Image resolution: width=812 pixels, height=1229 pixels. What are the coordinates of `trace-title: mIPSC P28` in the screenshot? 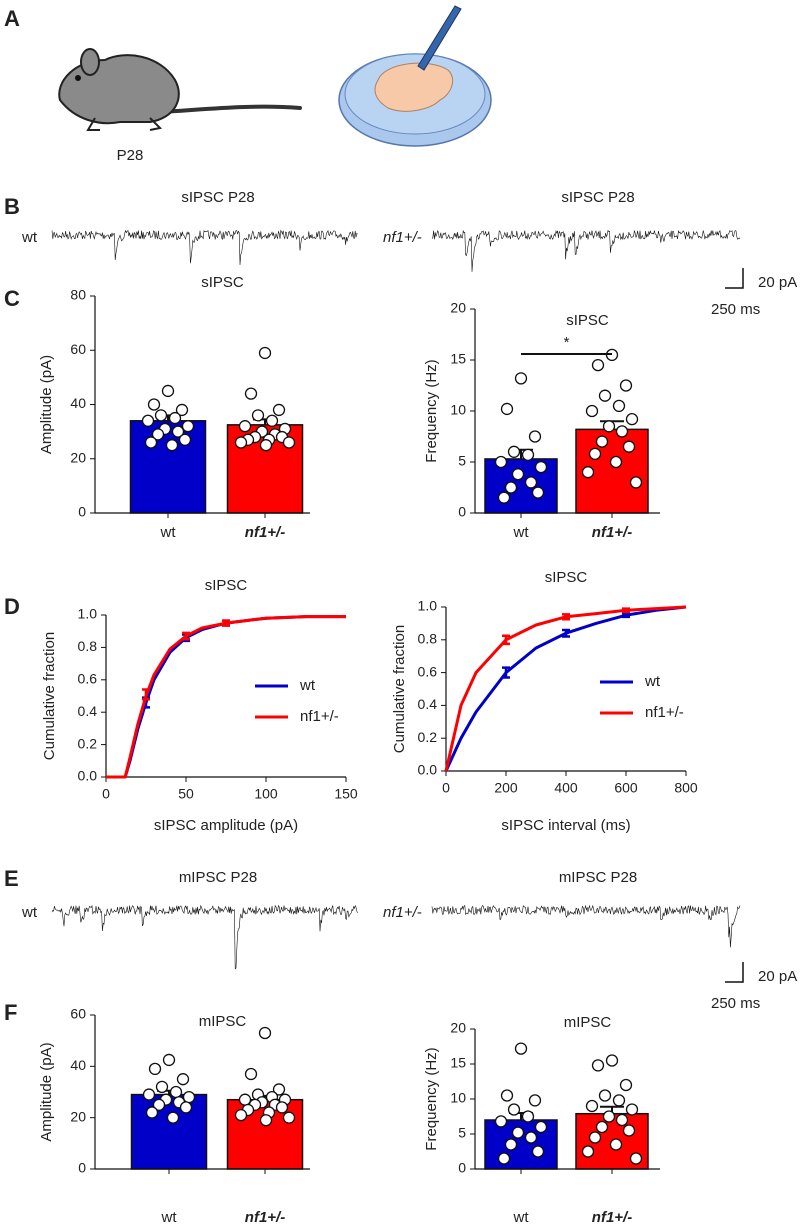 It's located at (598, 877).